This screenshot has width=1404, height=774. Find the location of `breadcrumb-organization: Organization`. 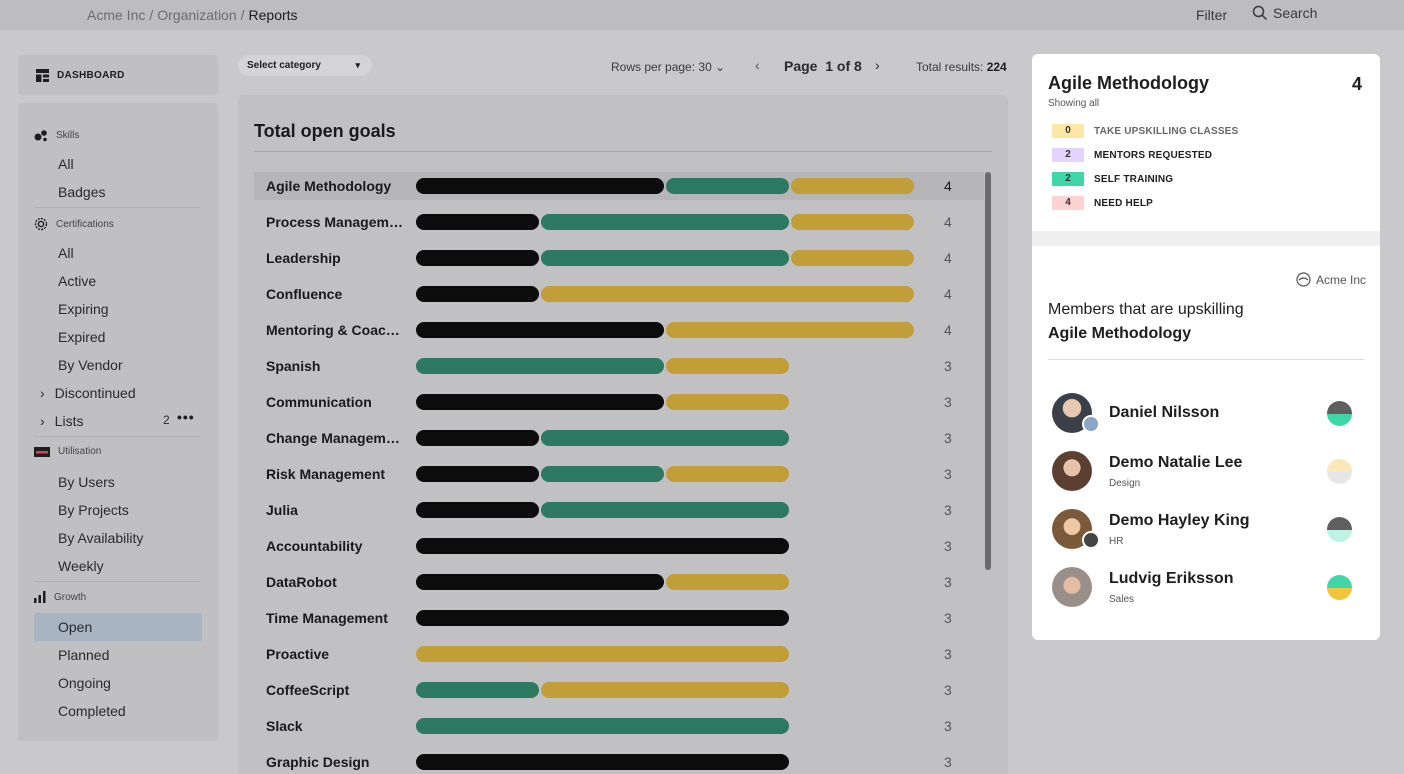

breadcrumb-organization: Organization is located at coordinates (197, 15).